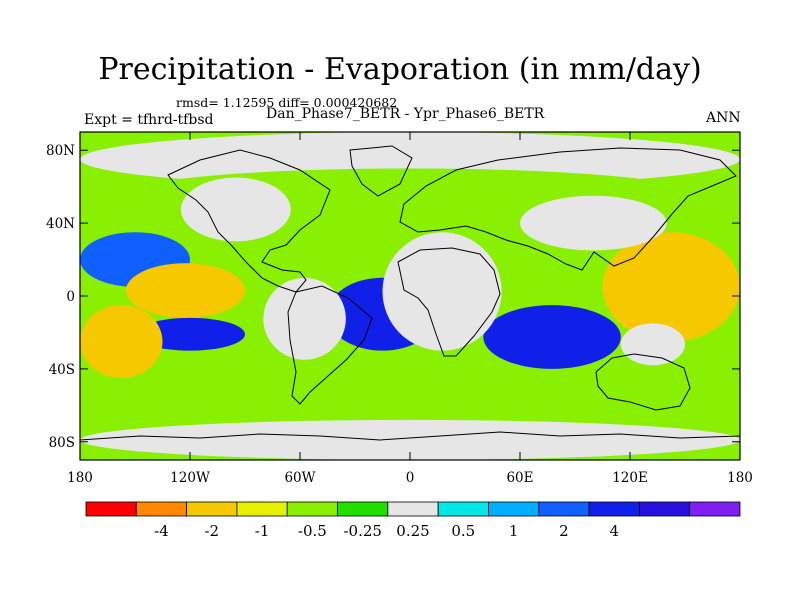 The height and width of the screenshot is (600, 800). What do you see at coordinates (449, 302) in the screenshot?
I see `coast-africa` at bounding box center [449, 302].